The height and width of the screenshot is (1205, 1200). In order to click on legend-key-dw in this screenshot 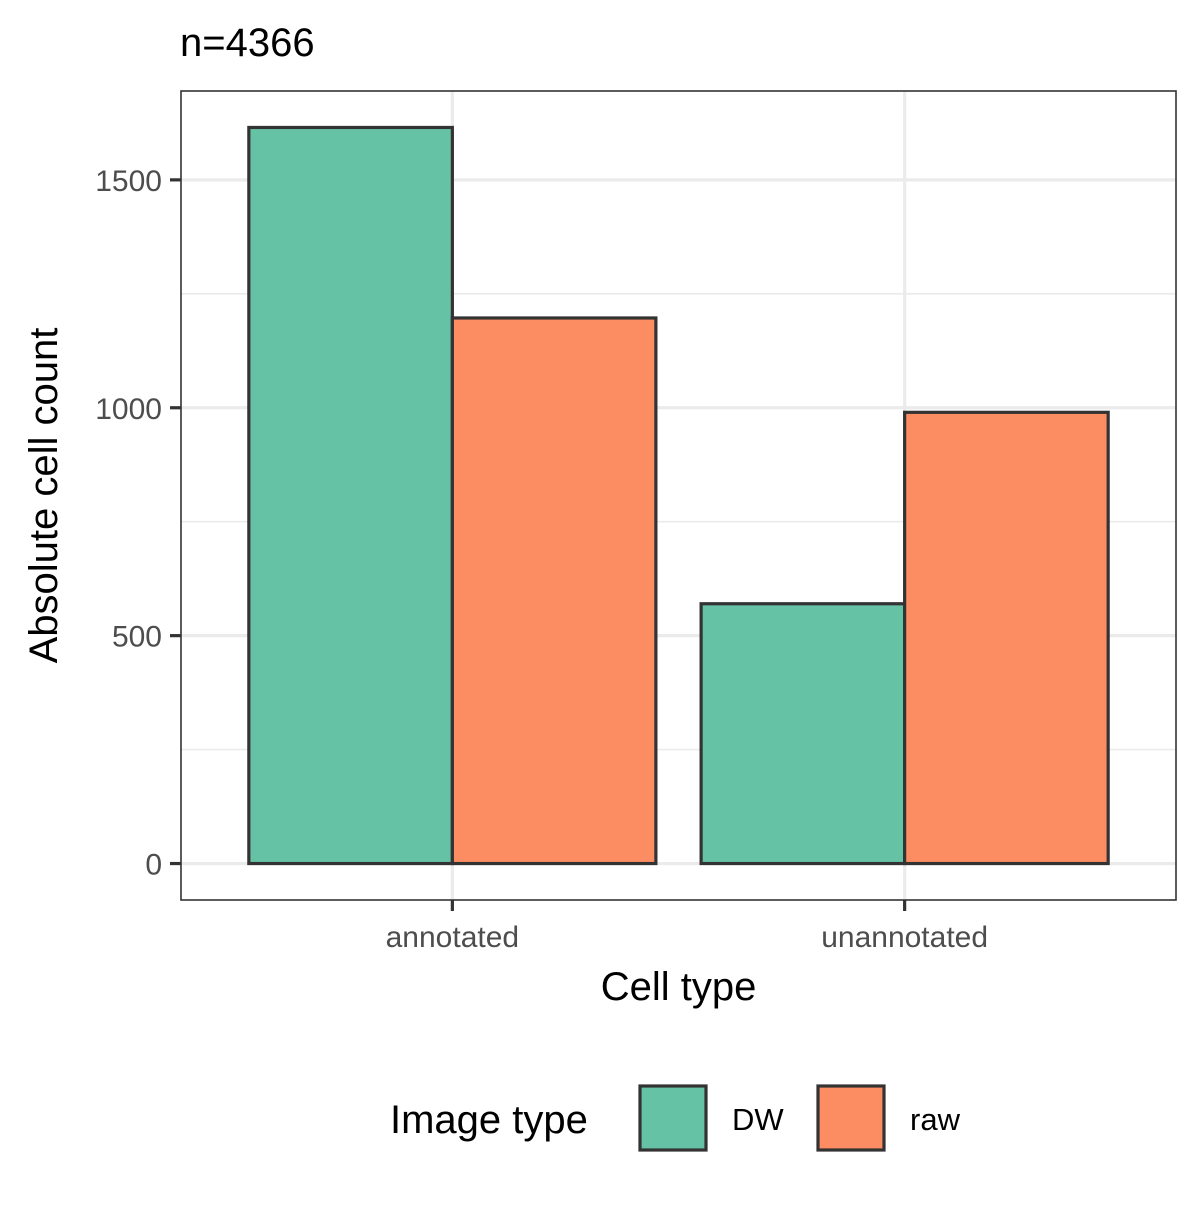, I will do `click(673, 1118)`.